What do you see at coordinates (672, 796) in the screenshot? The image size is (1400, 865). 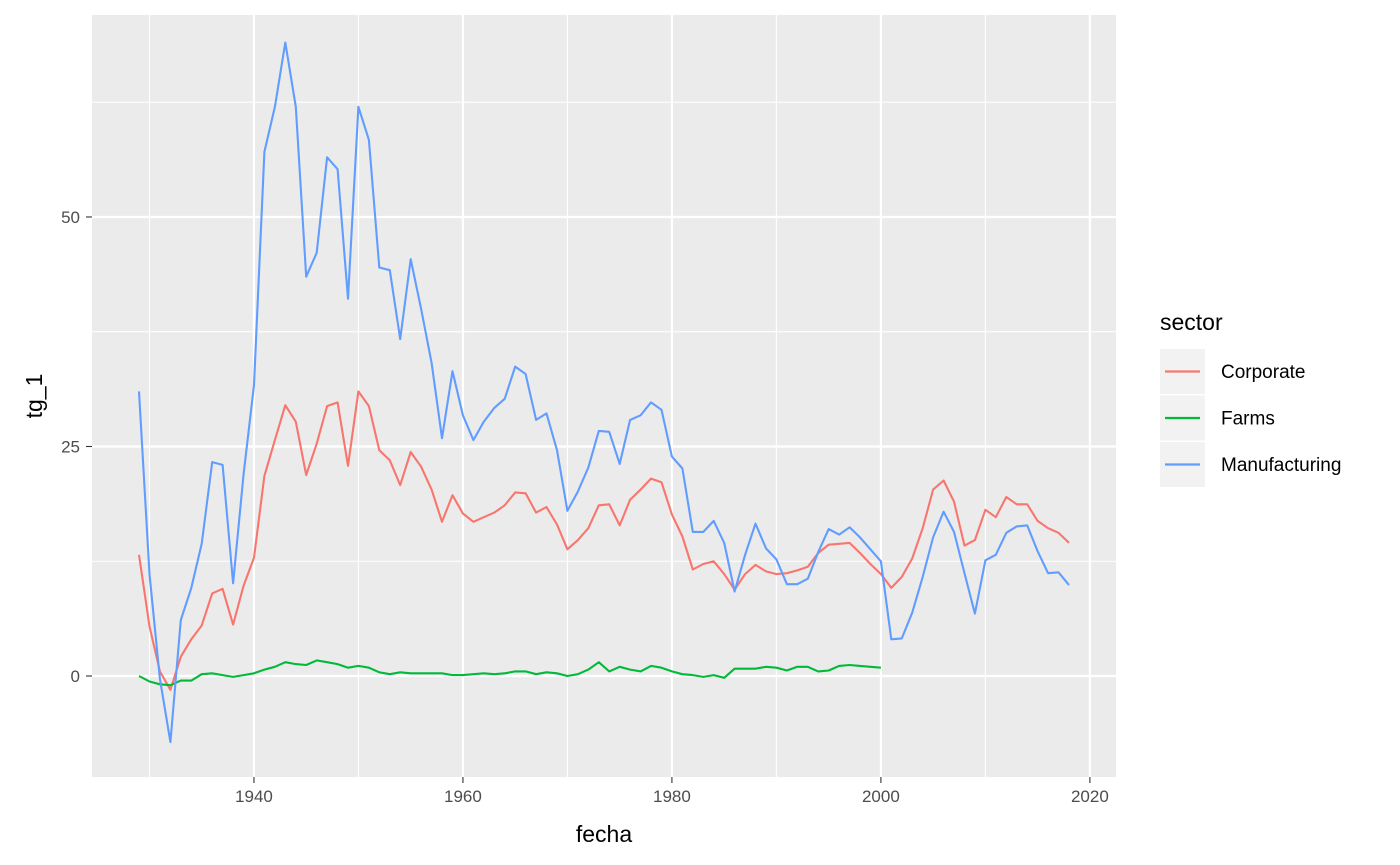 I see `x-tick-label: 1980` at bounding box center [672, 796].